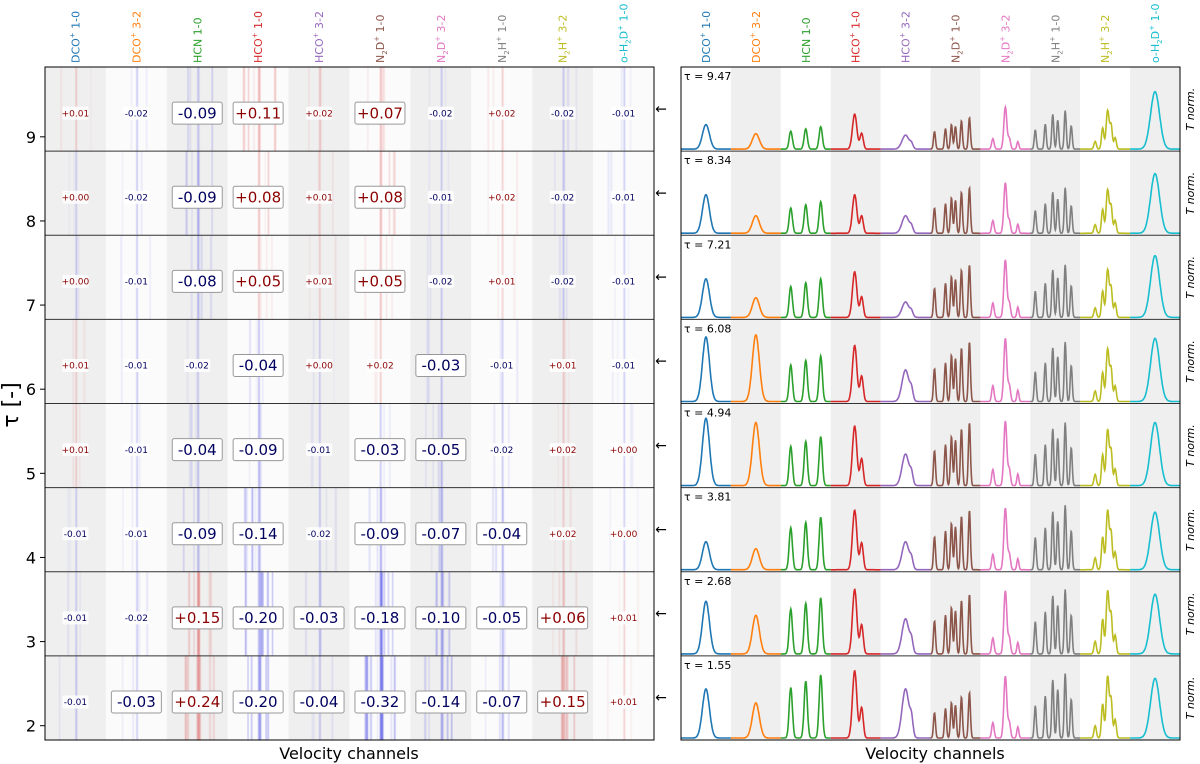  Describe the element at coordinates (707, 244) in the screenshot. I see `tau-label: τ = 7.21` at that location.